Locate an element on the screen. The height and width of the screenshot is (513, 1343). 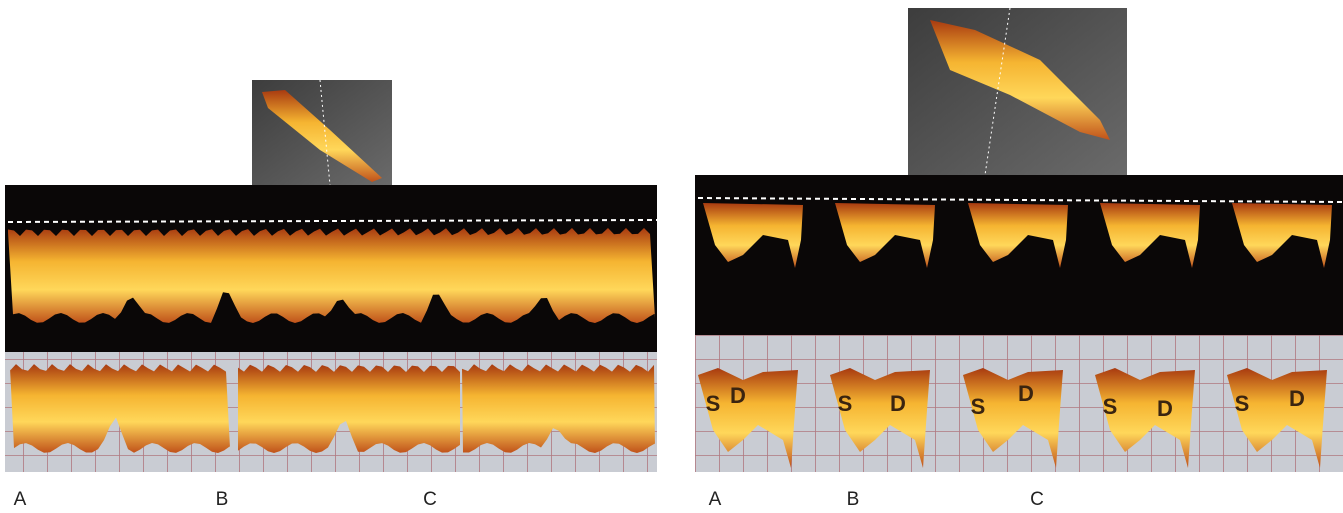
waveform-labels: S D S D SDS D S D is located at coordinates (1005, 401).